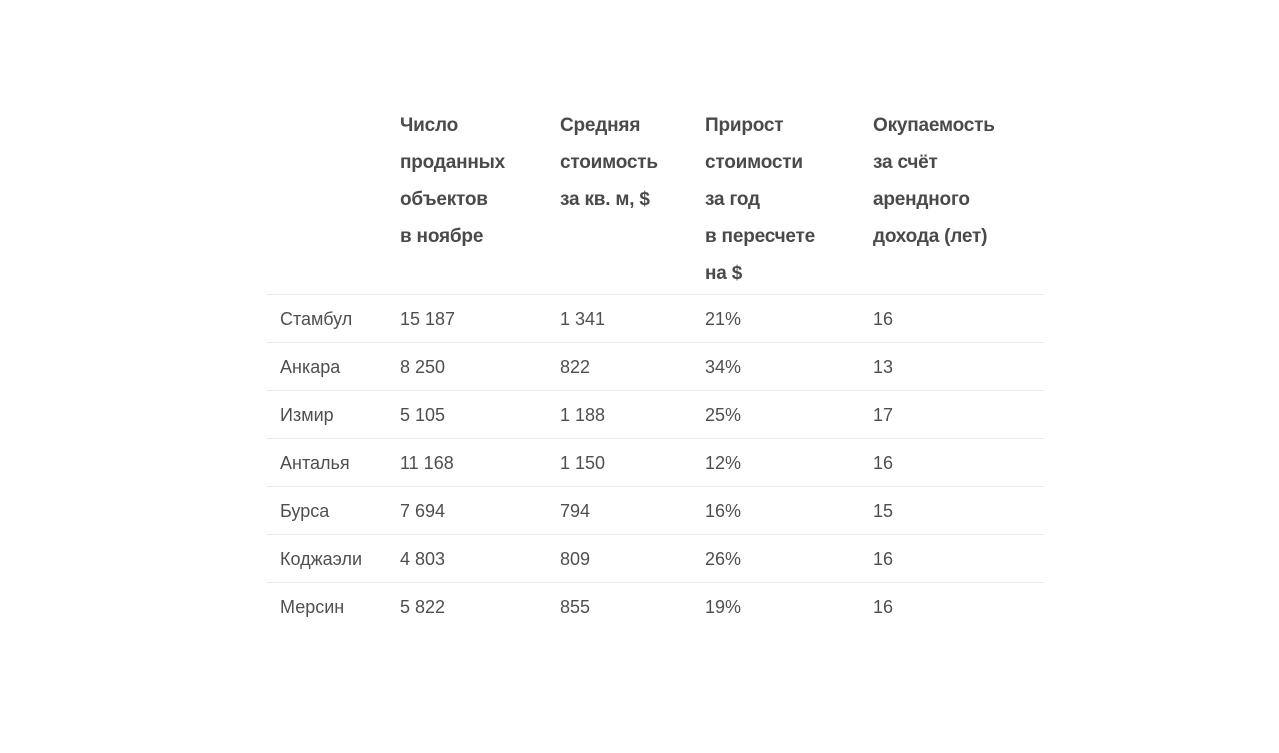 This screenshot has height=753, width=1279. Describe the element at coordinates (467, 510) in the screenshot. I see `cell-sold-objects: 7 694` at that location.